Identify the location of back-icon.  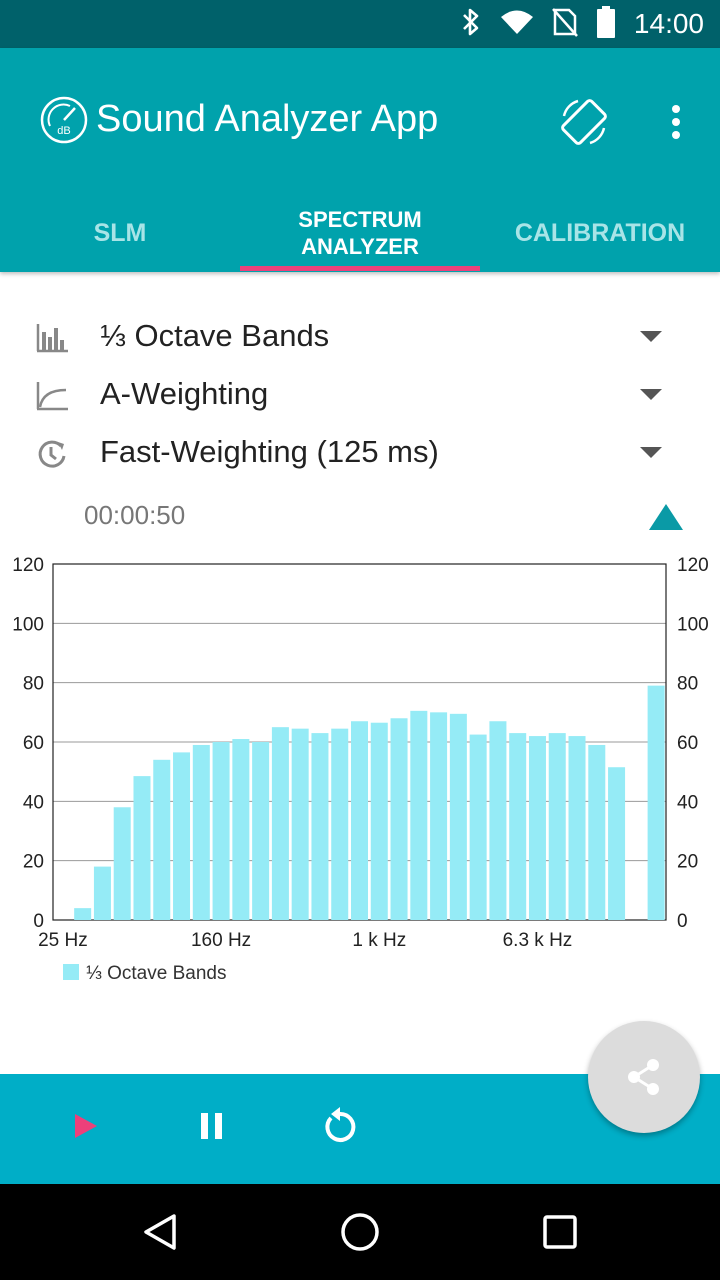
(160, 1232).